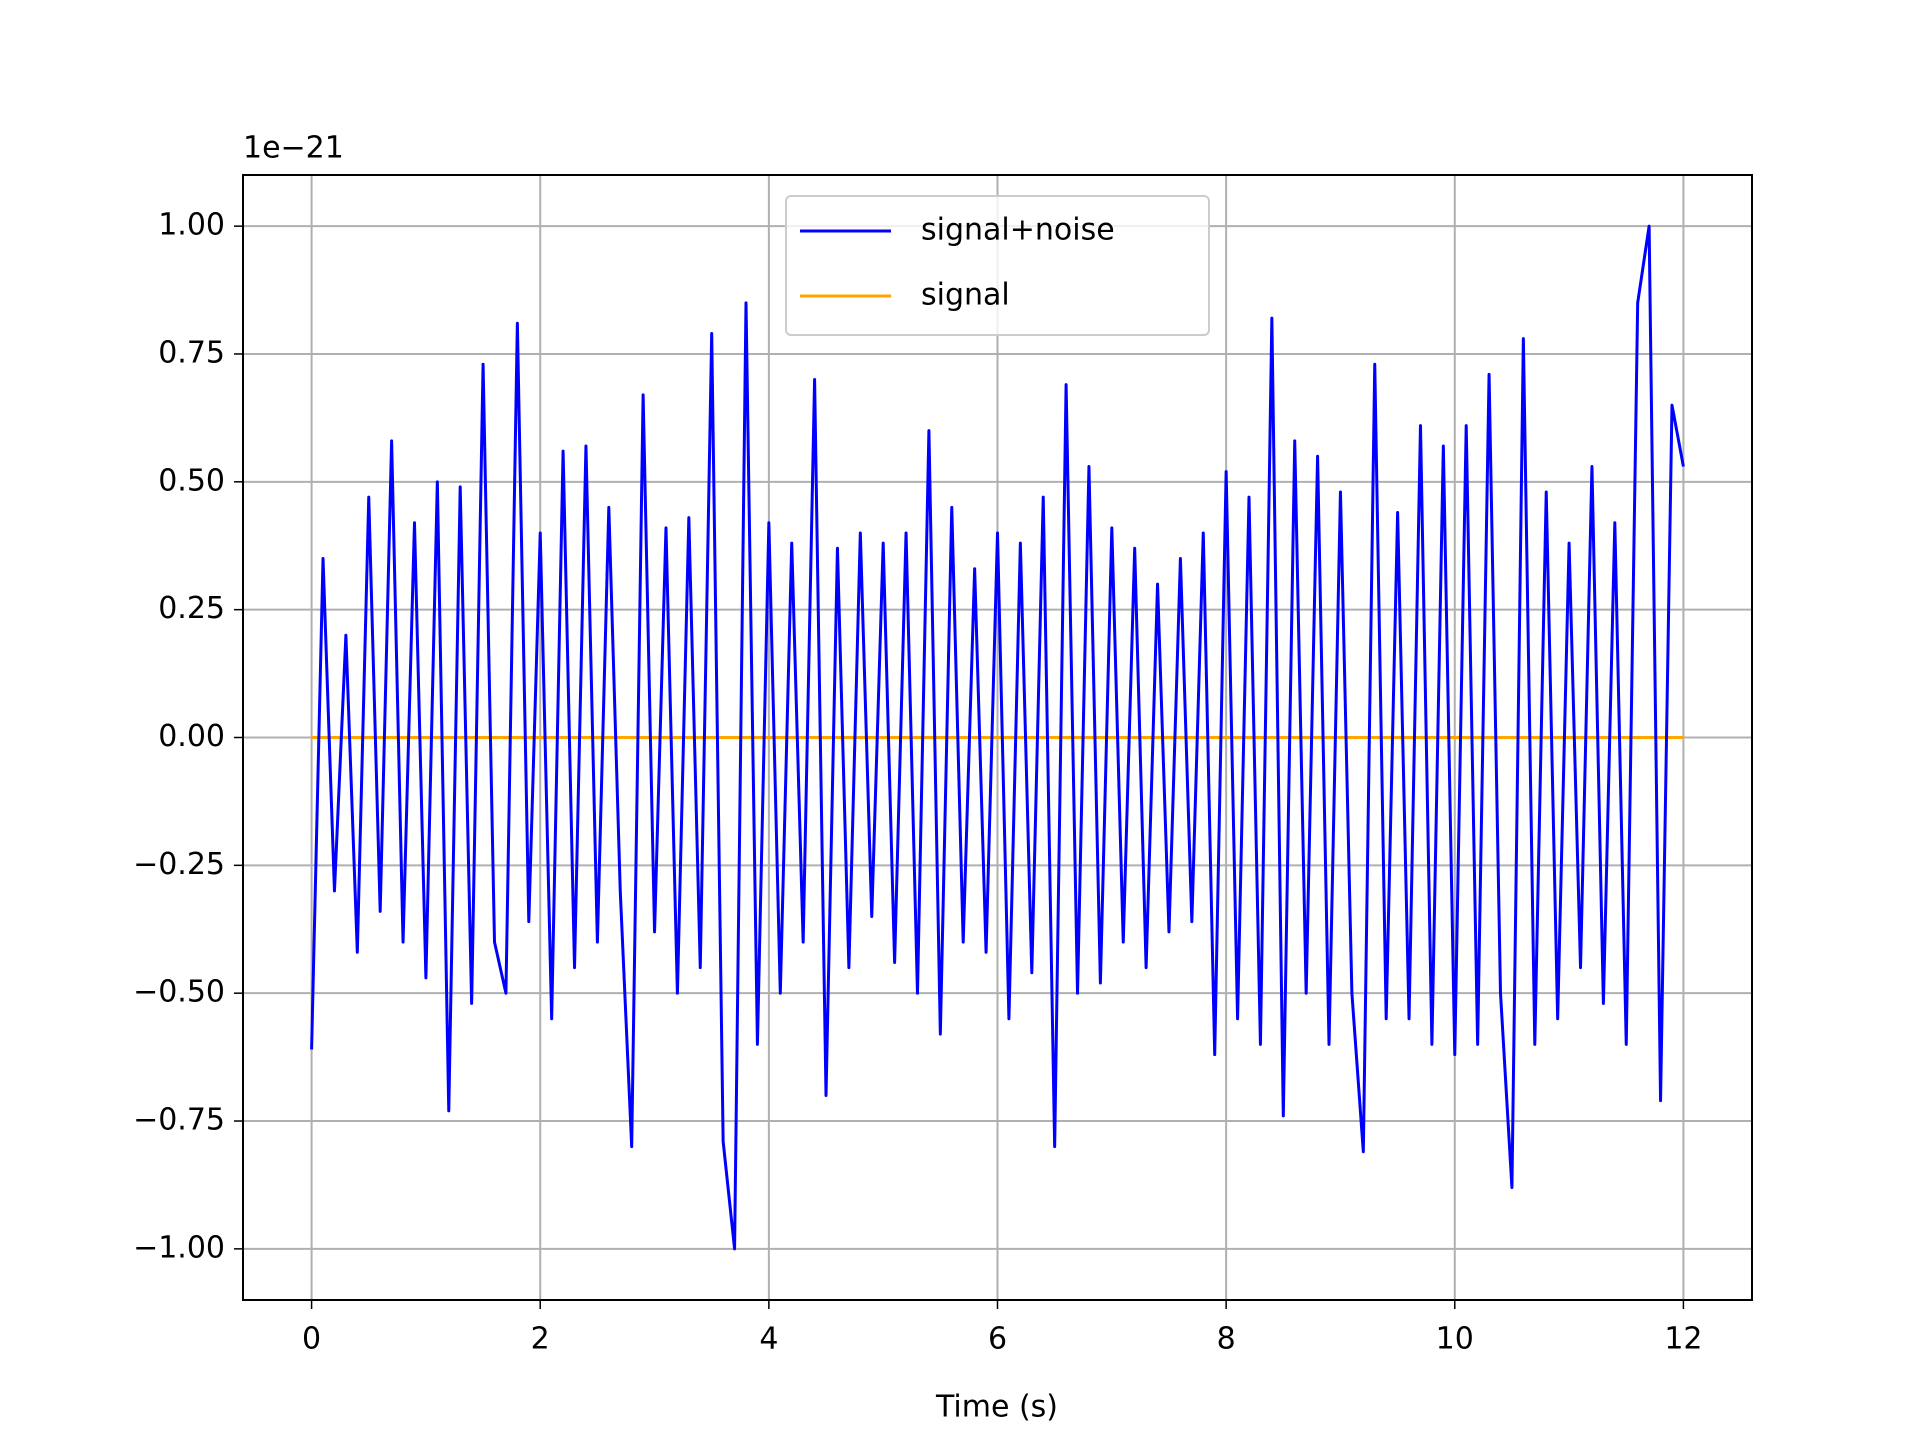 This screenshot has height=1440, width=1920. Describe the element at coordinates (179, 1120) in the screenshot. I see `y-tick-label: −0.75` at that location.